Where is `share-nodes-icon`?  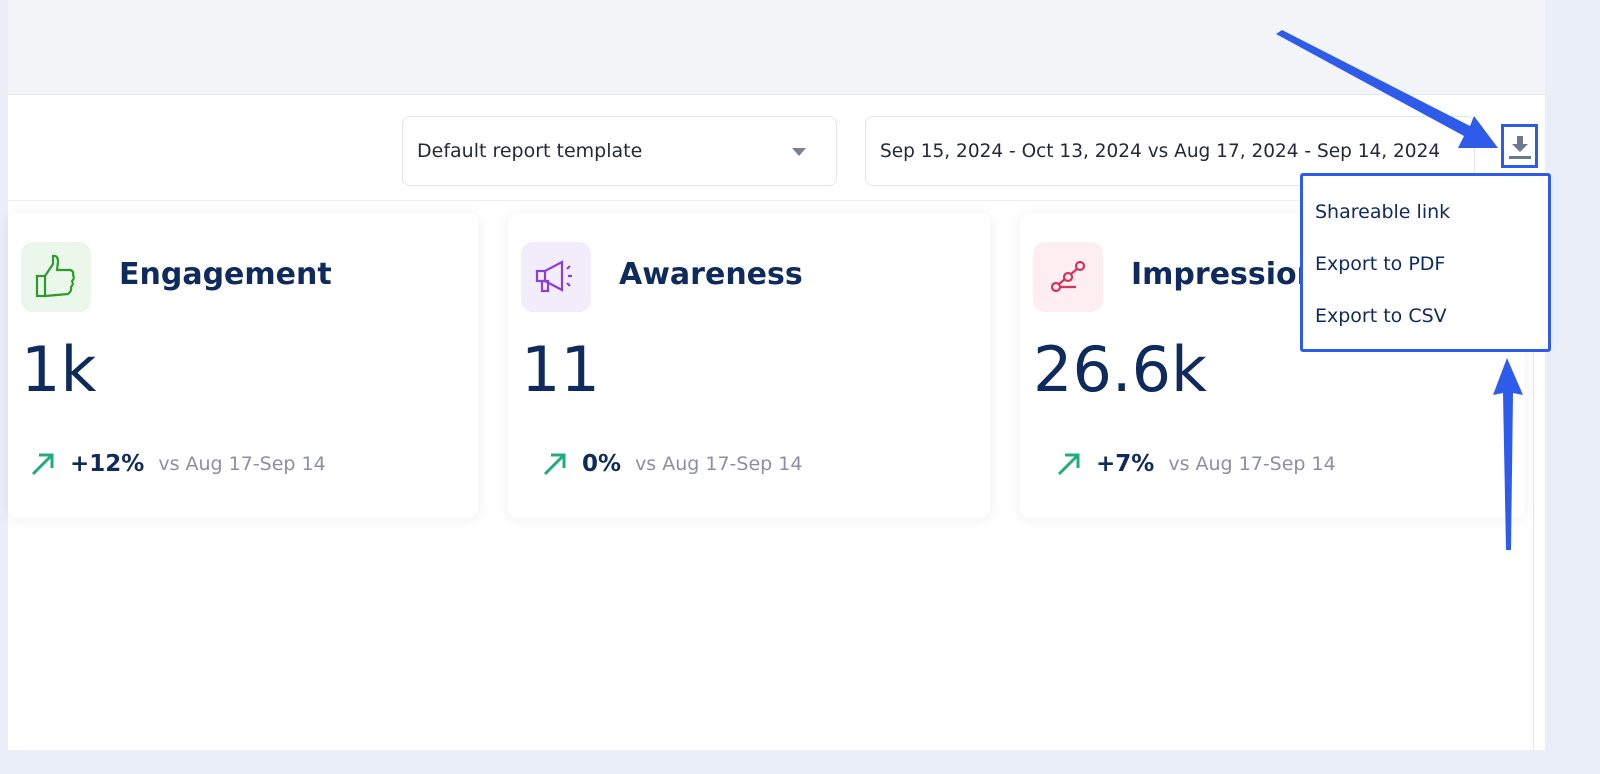 share-nodes-icon is located at coordinates (1068, 277).